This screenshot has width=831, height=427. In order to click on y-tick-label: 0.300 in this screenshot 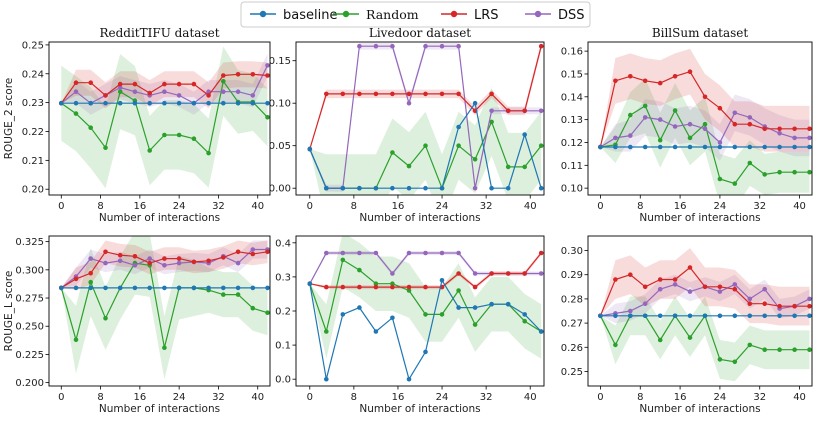, I will do `click(29, 270)`.